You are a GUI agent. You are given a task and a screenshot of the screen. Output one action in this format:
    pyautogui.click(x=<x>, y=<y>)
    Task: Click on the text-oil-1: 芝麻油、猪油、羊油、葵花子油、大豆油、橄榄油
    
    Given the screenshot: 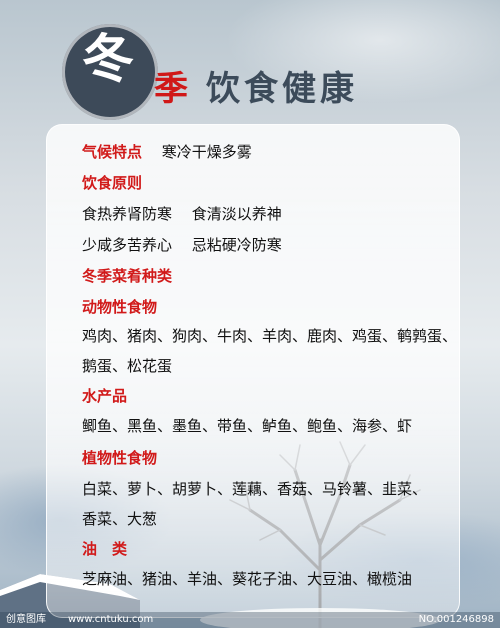 What is the action you would take?
    pyautogui.click(x=247, y=579)
    